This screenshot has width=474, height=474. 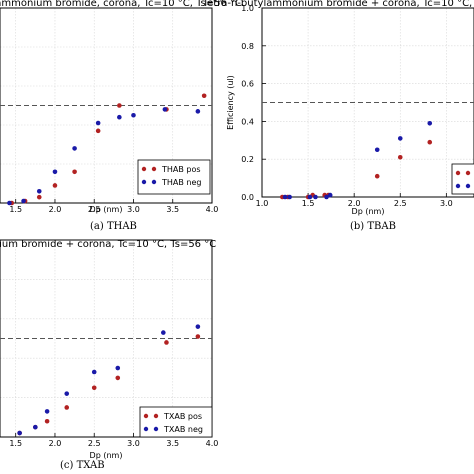 I want to click on y-tick-label: 0.6, so click(x=247, y=84).